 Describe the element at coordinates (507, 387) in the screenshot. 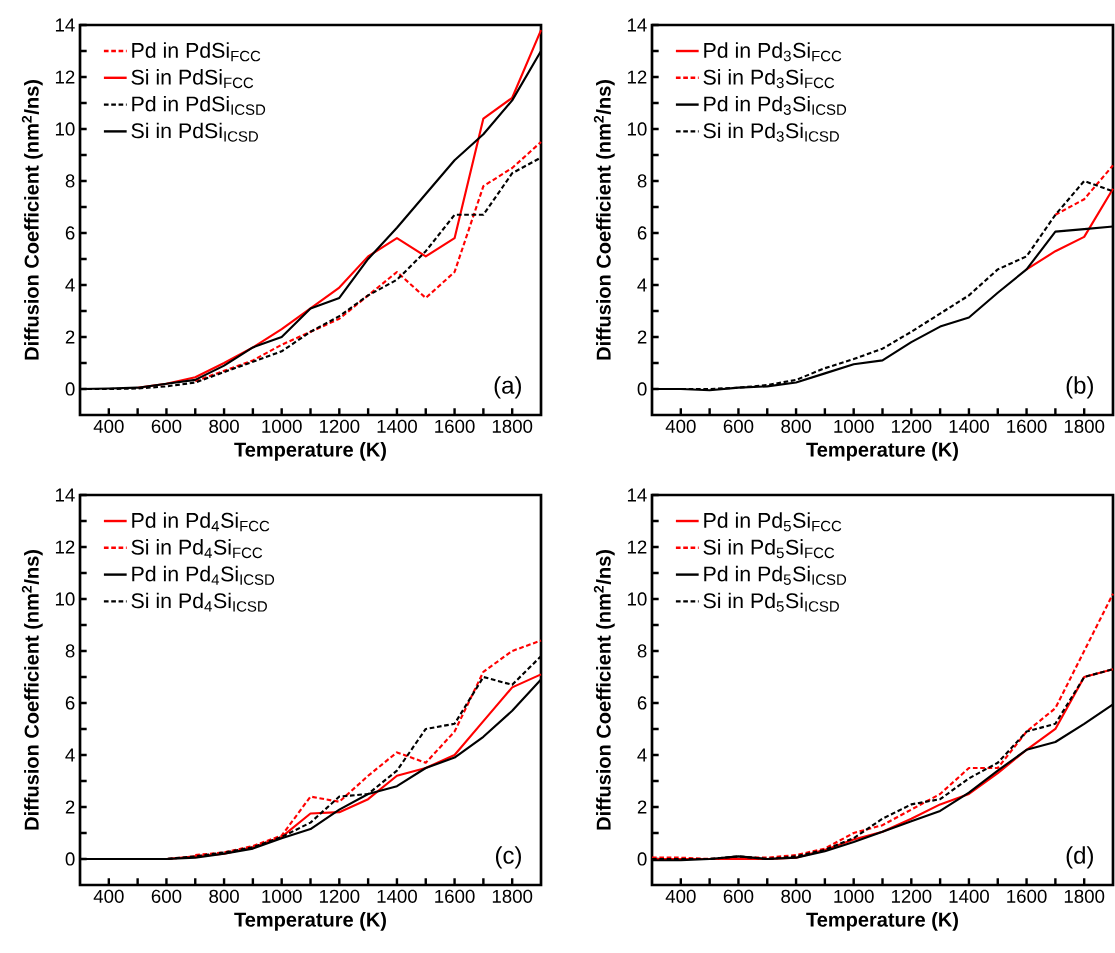

I see `annotation: (a)` at that location.